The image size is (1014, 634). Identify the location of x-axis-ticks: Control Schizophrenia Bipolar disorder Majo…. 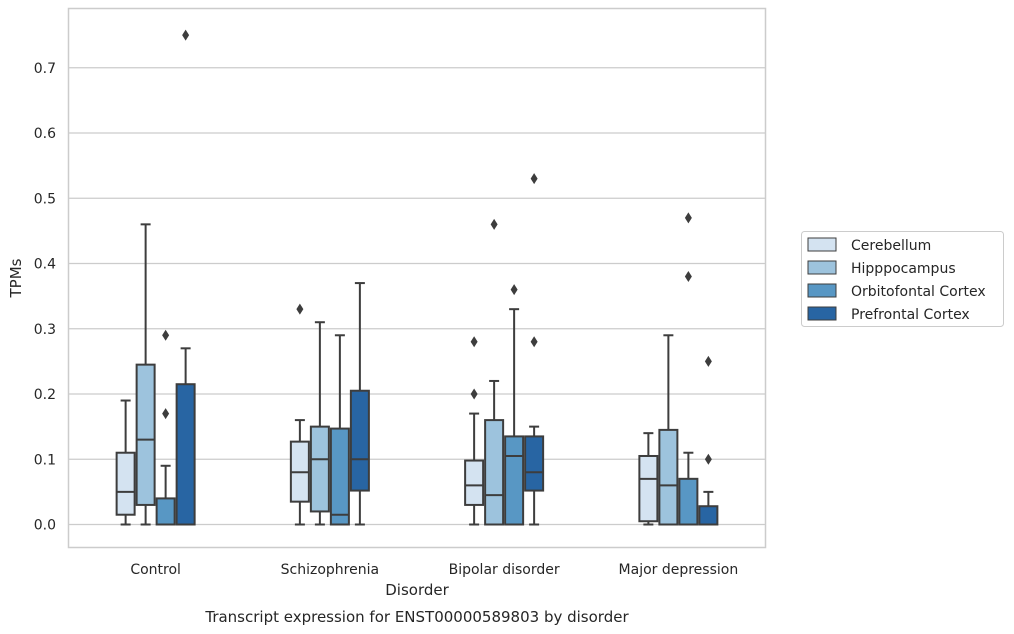
(434, 570).